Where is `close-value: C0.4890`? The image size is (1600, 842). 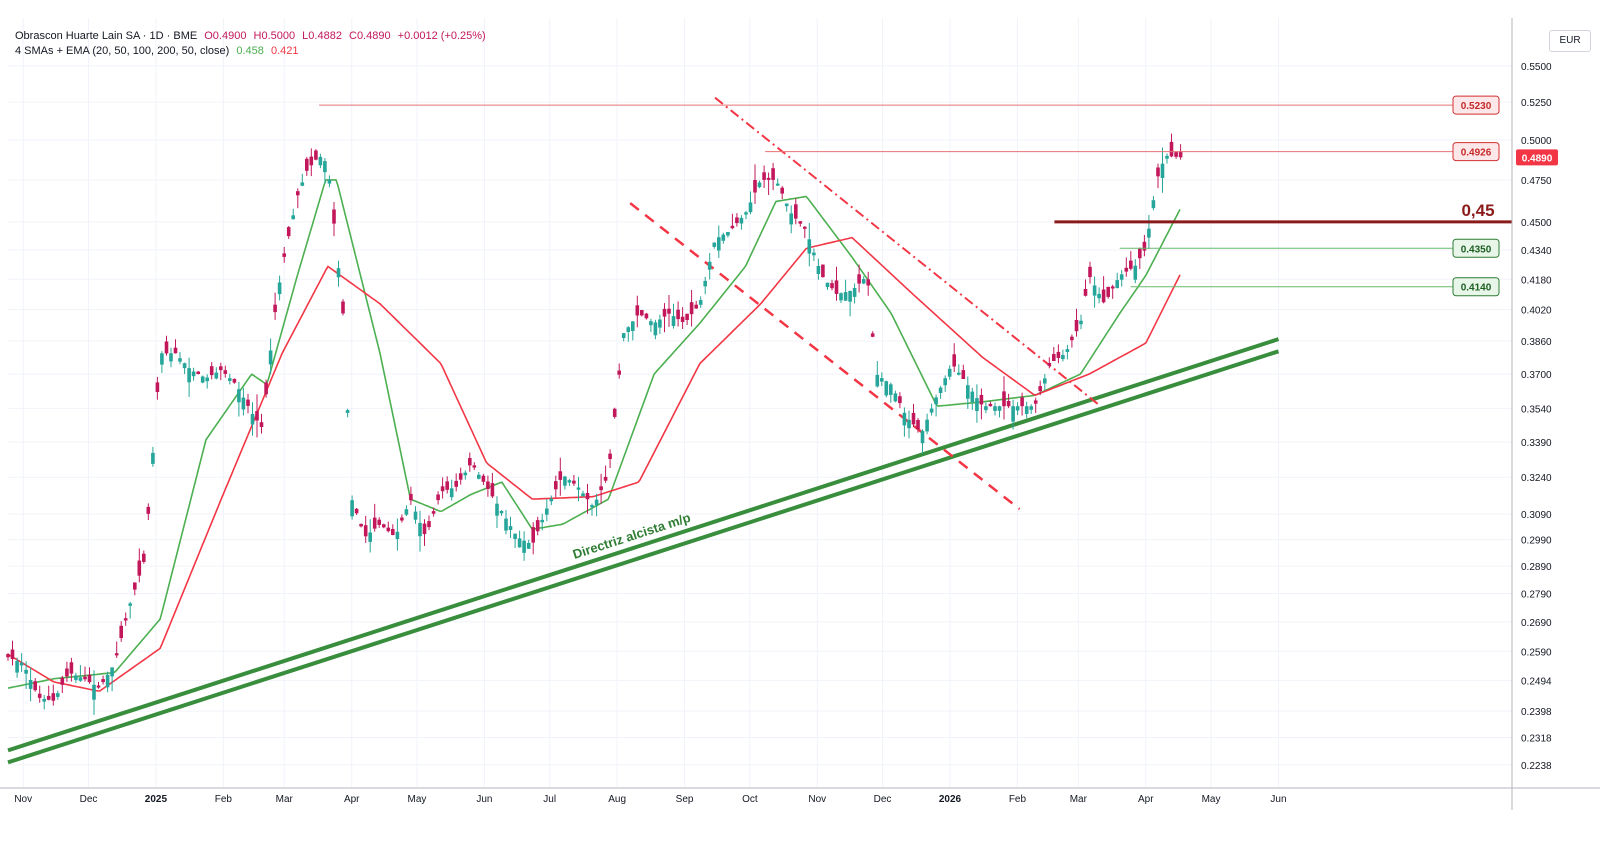 close-value: C0.4890 is located at coordinates (370, 36).